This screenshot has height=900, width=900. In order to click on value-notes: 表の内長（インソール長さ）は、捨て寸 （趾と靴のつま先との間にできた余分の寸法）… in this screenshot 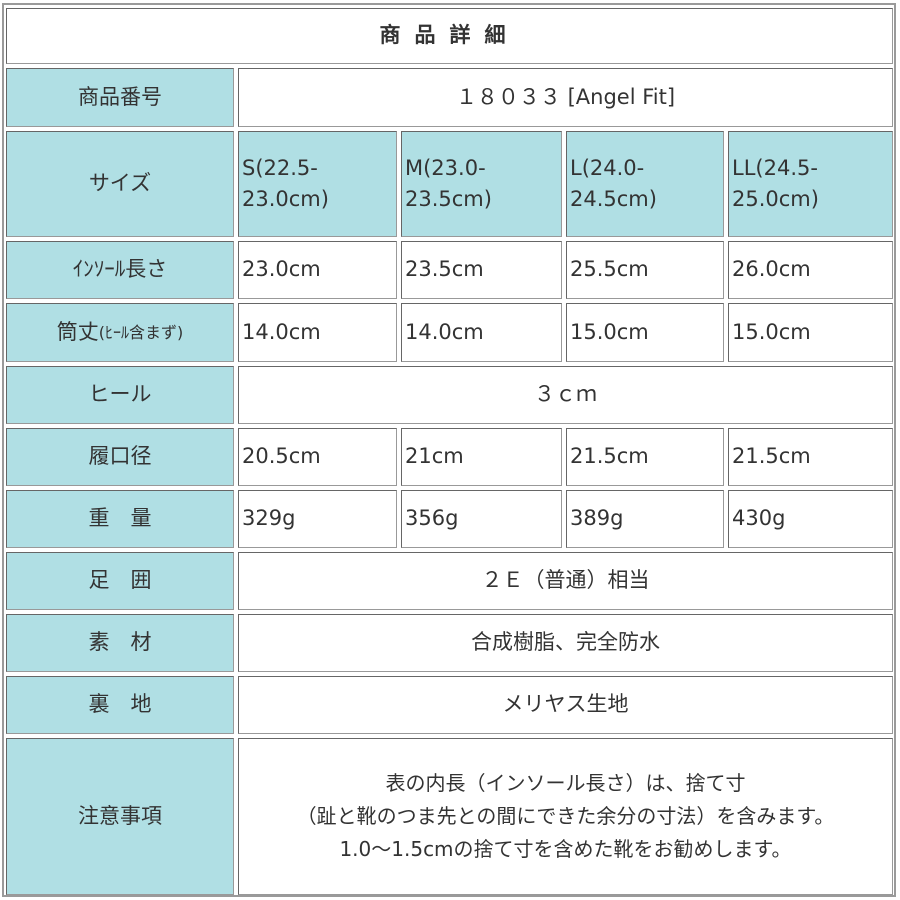, I will do `click(565, 816)`.